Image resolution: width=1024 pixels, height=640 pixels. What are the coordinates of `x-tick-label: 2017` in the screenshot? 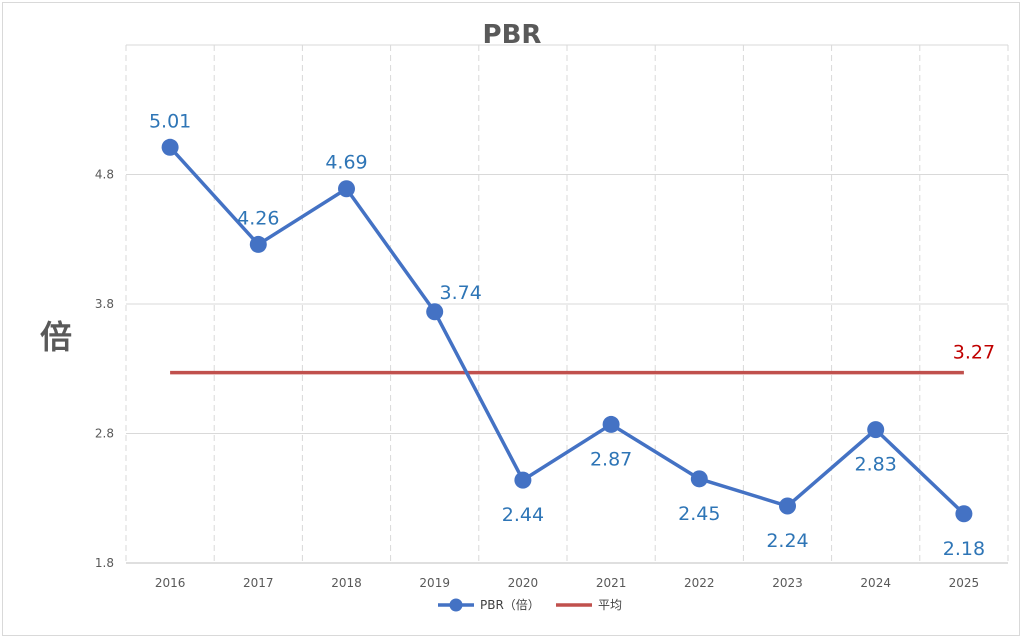 It's located at (258, 583).